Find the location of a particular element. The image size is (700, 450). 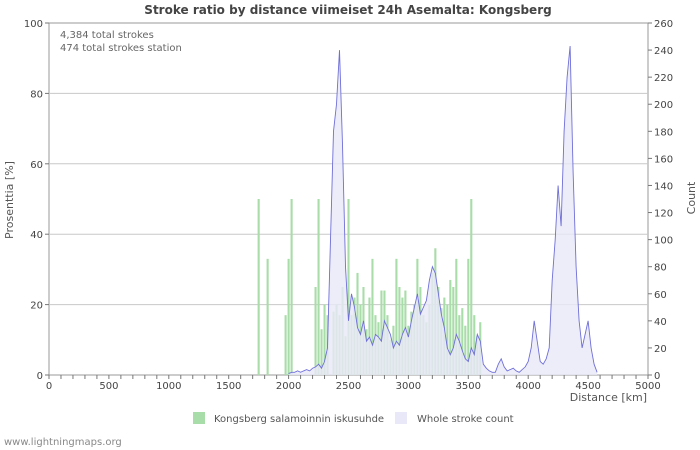

y-left-tick-label: 0 is located at coordinates (40, 376).